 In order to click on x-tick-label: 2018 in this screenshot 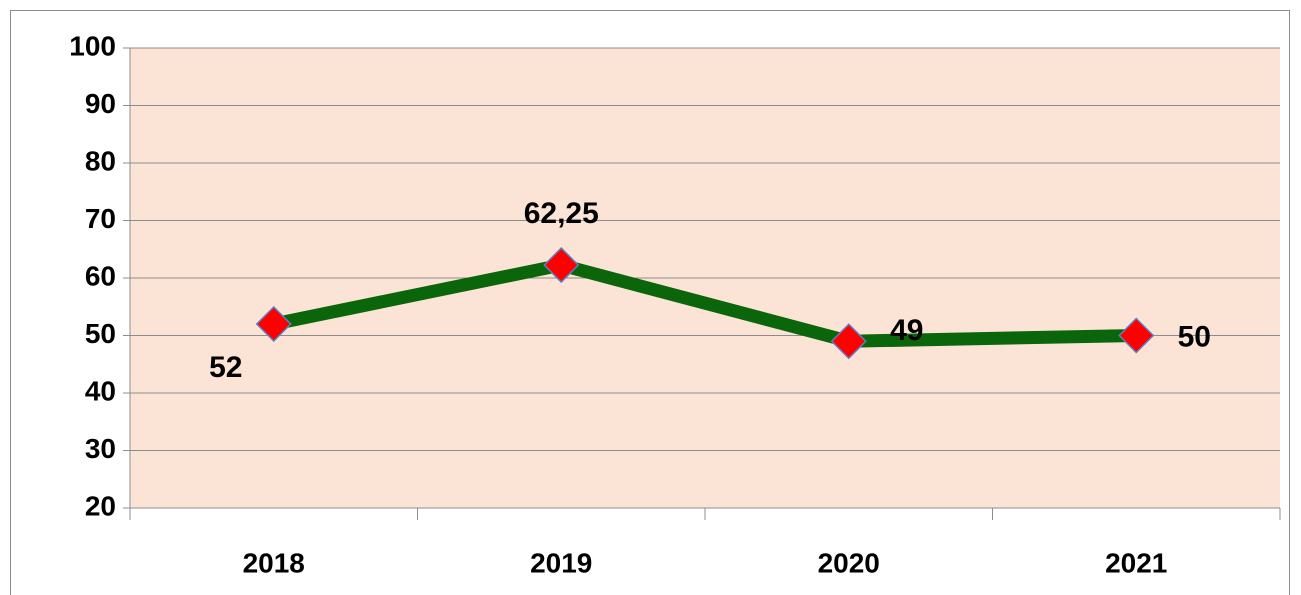, I will do `click(274, 562)`.